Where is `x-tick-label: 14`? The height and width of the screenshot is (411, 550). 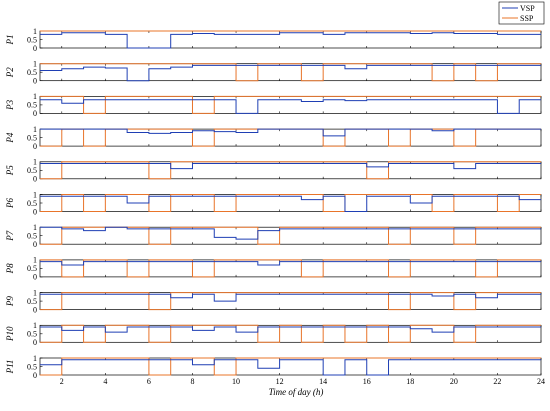
x-tick-label: 14 is located at coordinates (323, 381).